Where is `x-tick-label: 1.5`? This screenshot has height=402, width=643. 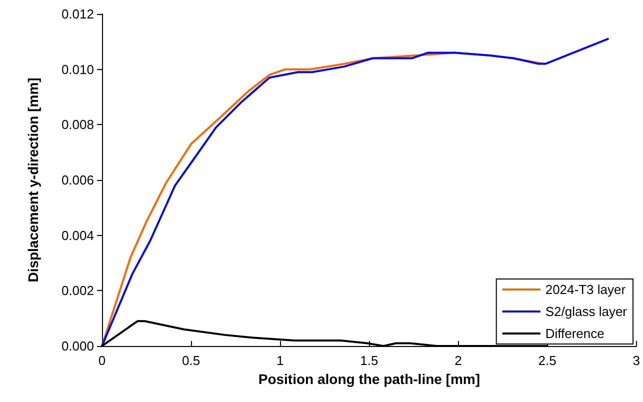 x-tick-label: 1.5 is located at coordinates (369, 360).